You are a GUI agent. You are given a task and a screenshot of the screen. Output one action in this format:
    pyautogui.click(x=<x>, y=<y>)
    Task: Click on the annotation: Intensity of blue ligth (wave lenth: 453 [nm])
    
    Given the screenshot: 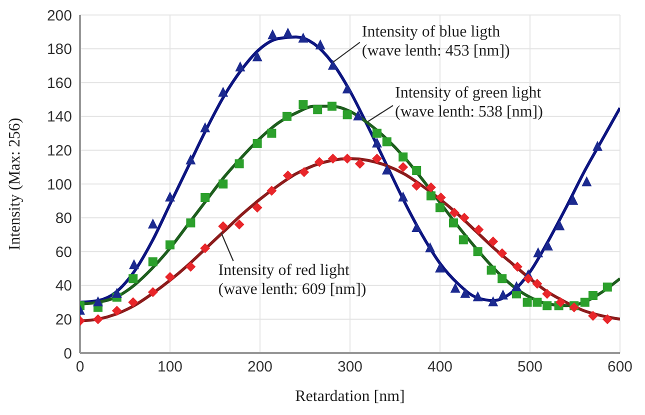 What is the action you would take?
    pyautogui.click(x=436, y=41)
    